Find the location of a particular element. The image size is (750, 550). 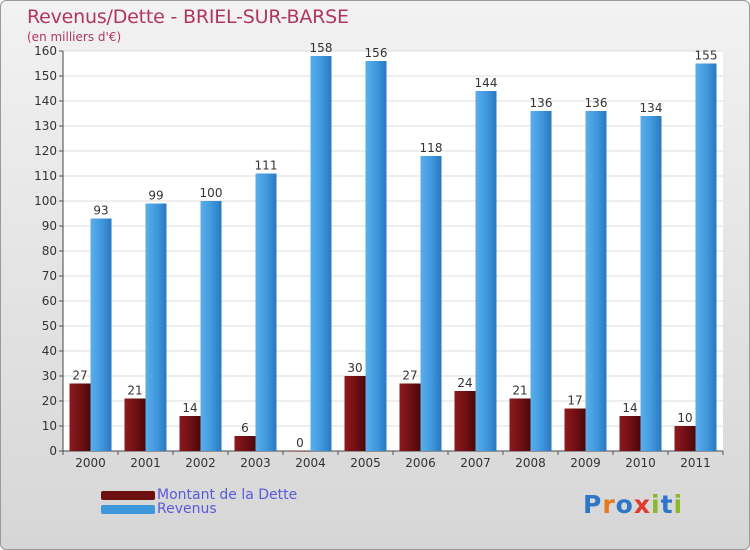

y-tick-label: 100 is located at coordinates (45, 201).